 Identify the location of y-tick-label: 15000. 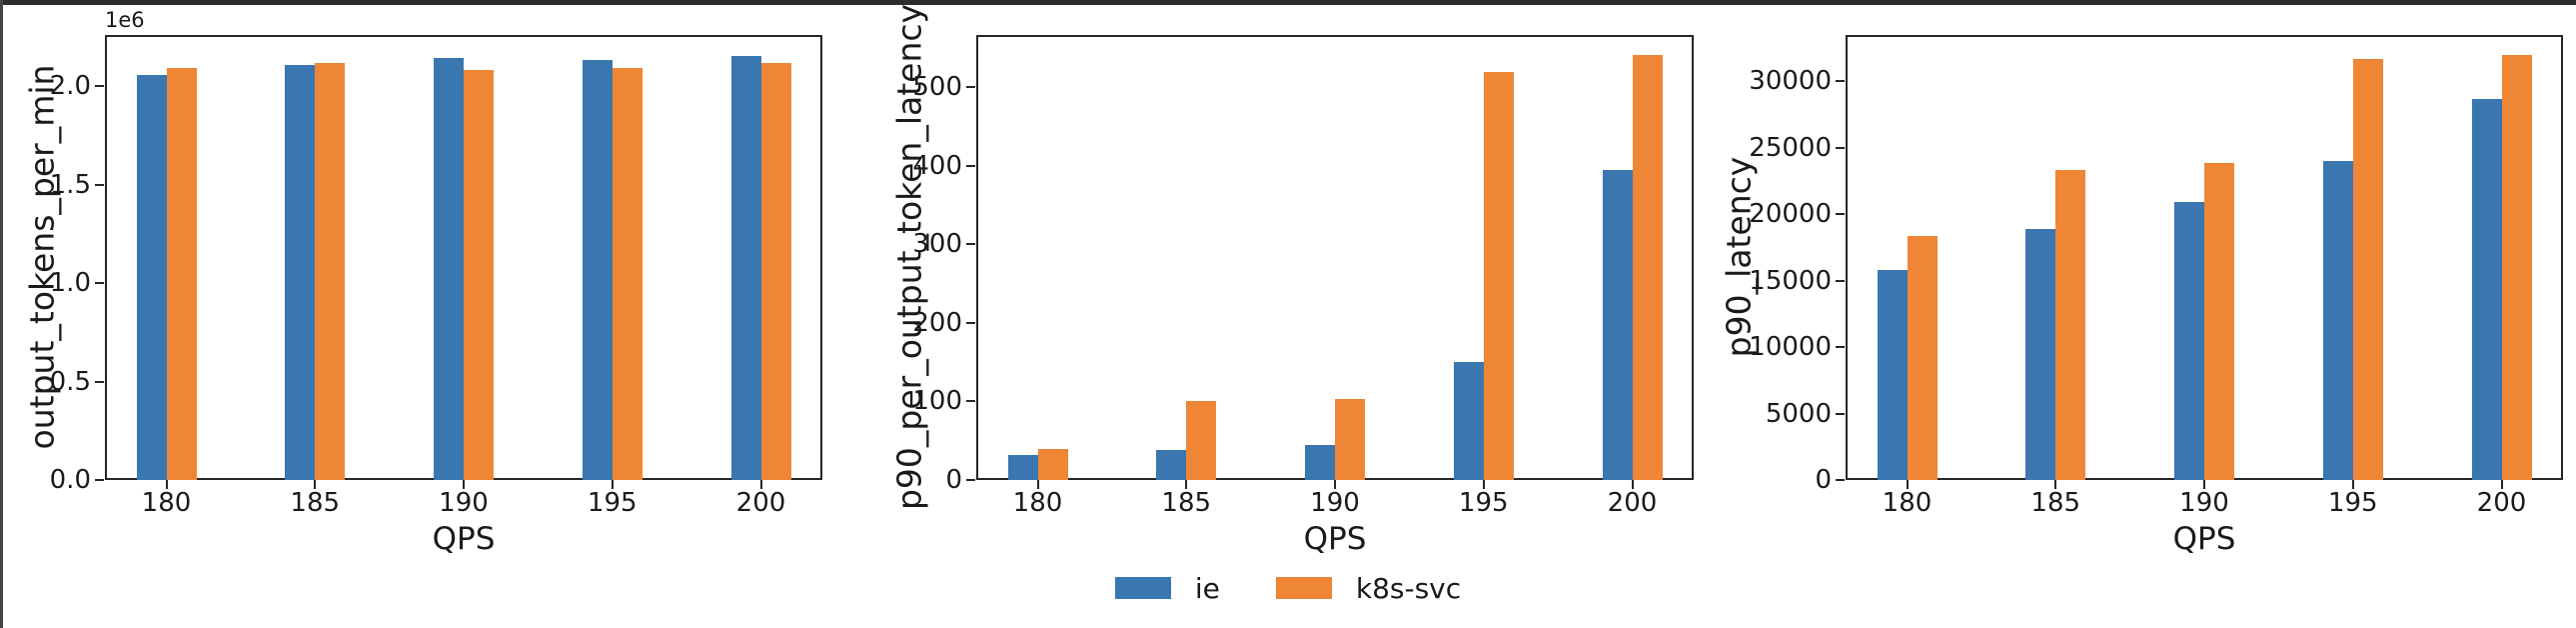
(1790, 280).